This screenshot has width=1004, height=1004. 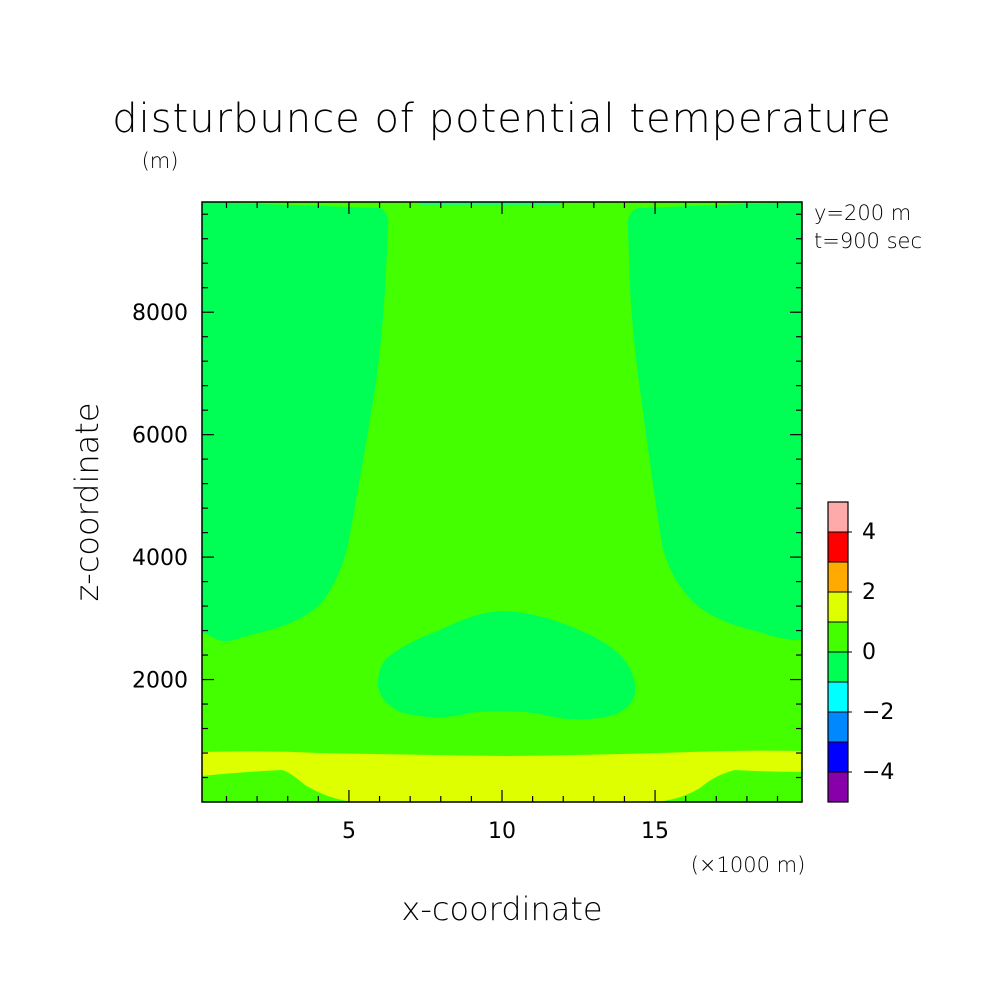 I want to click on colorbar-label: −4, so click(x=878, y=772).